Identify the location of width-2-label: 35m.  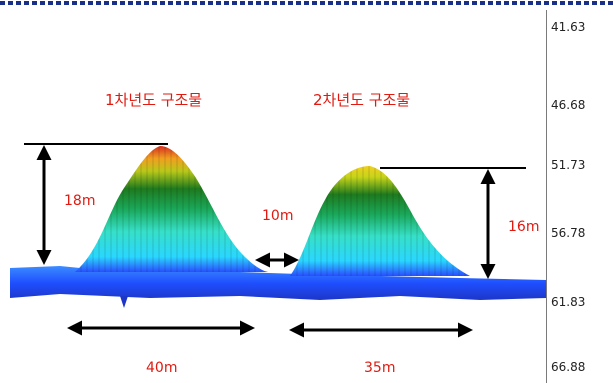
(379, 368).